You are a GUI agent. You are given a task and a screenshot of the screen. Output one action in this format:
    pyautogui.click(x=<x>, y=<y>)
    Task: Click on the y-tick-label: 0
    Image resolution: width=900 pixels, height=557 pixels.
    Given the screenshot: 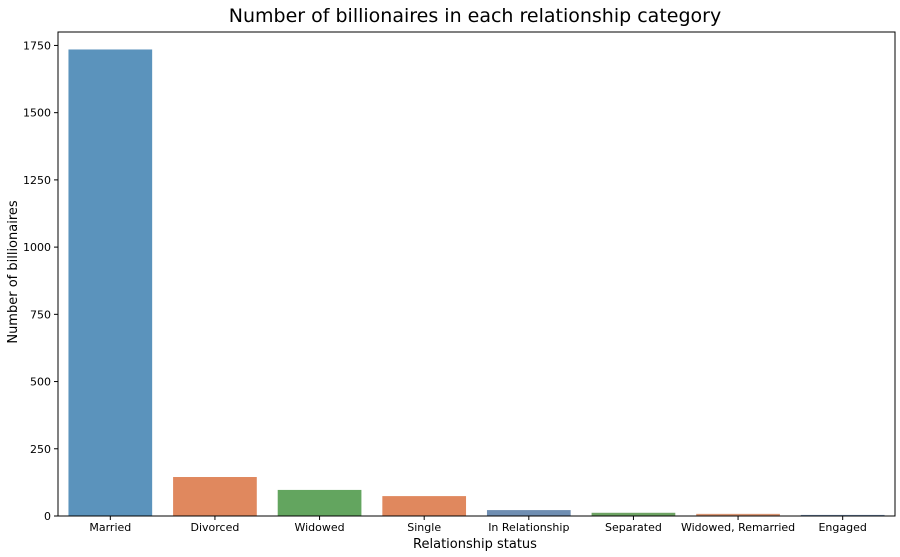 What is the action you would take?
    pyautogui.click(x=47, y=516)
    